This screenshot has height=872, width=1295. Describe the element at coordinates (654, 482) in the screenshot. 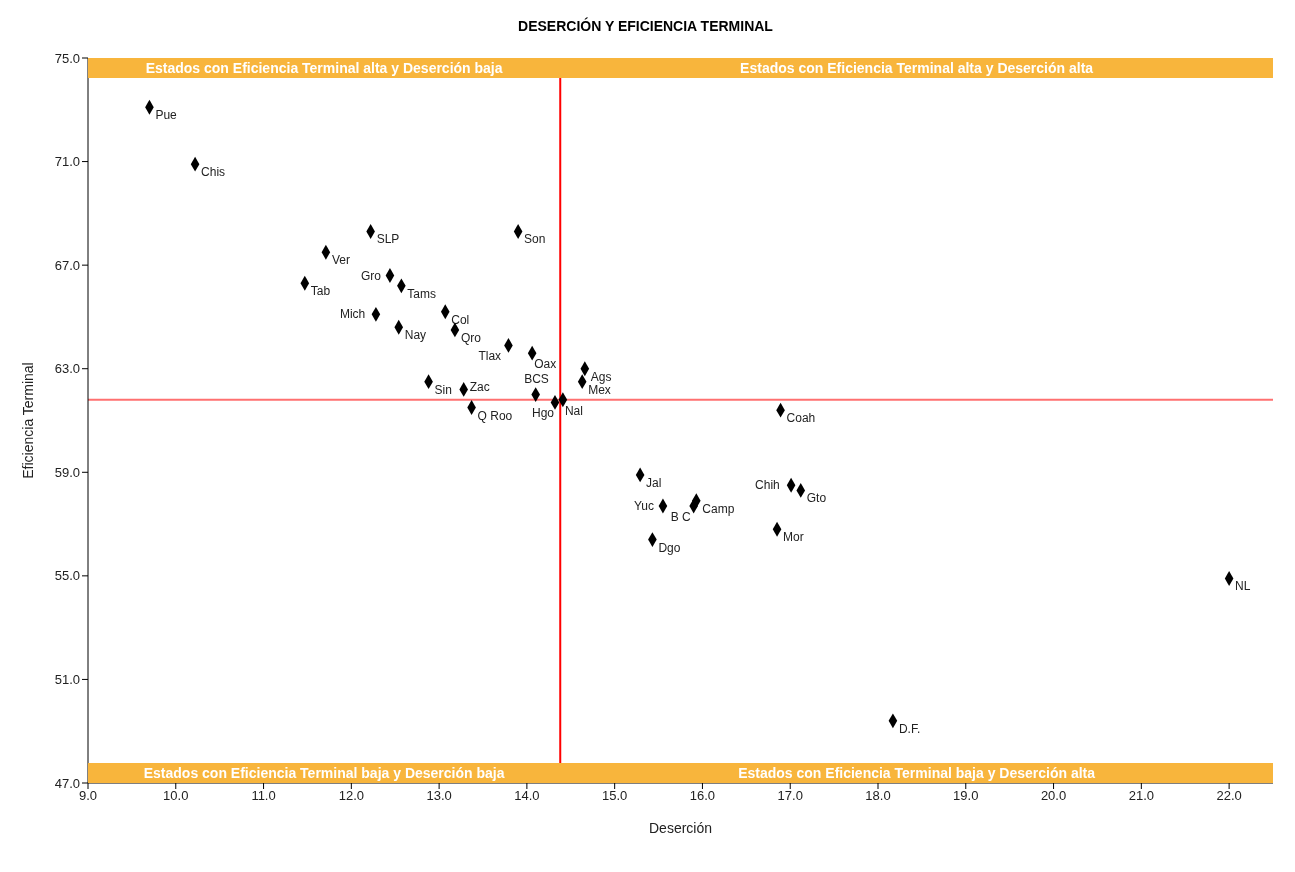

I see `annotation: Jal` at that location.